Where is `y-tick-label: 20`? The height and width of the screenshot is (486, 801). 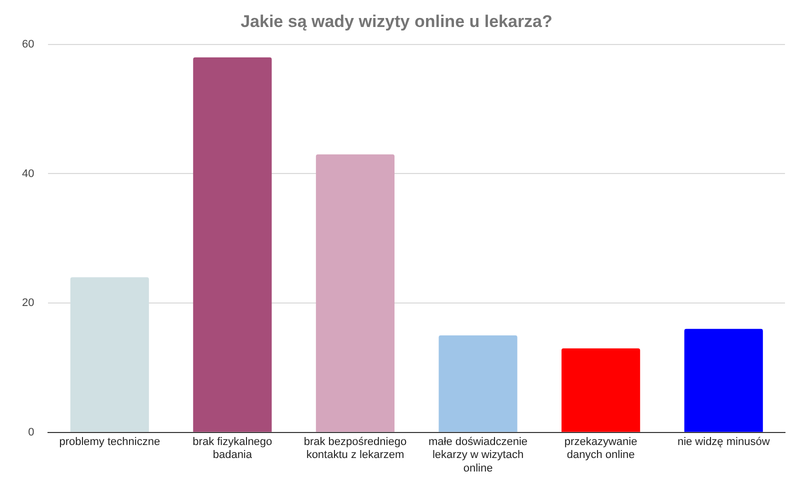
y-tick-label: 20 is located at coordinates (28, 303).